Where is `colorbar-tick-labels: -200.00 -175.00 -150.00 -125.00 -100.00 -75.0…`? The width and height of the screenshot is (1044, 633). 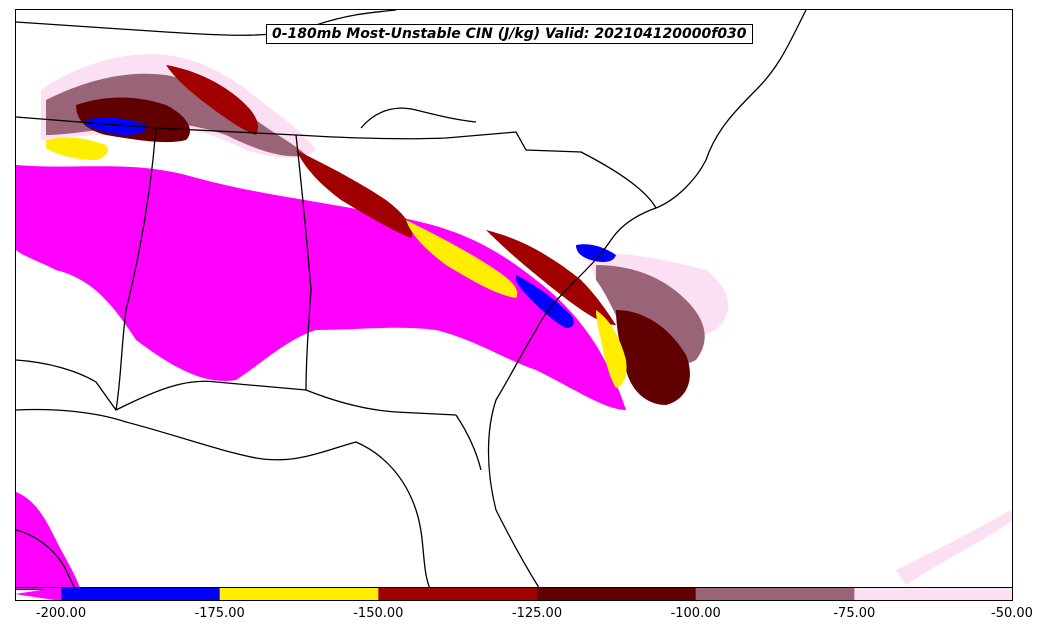
colorbar-tick-labels: -200.00 -175.00 -150.00 -125.00 -100.00 -75.0… is located at coordinates (522, 616).